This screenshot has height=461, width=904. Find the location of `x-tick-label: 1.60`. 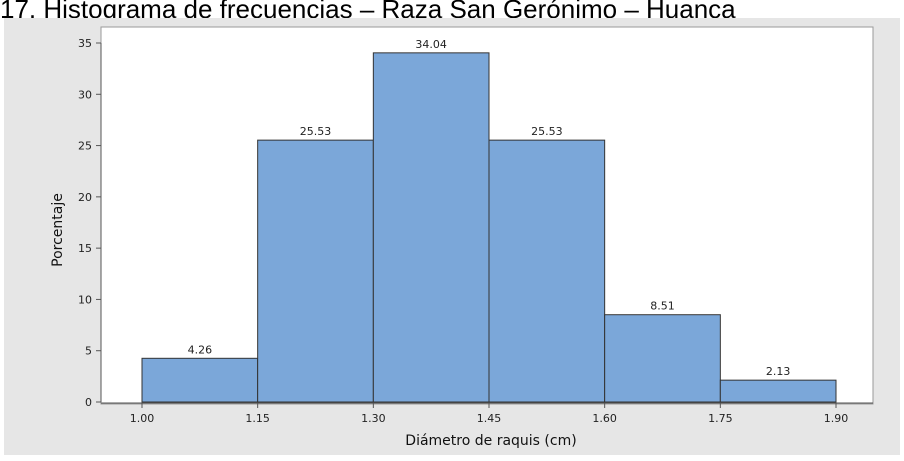

x-tick-label: 1.60 is located at coordinates (604, 418).